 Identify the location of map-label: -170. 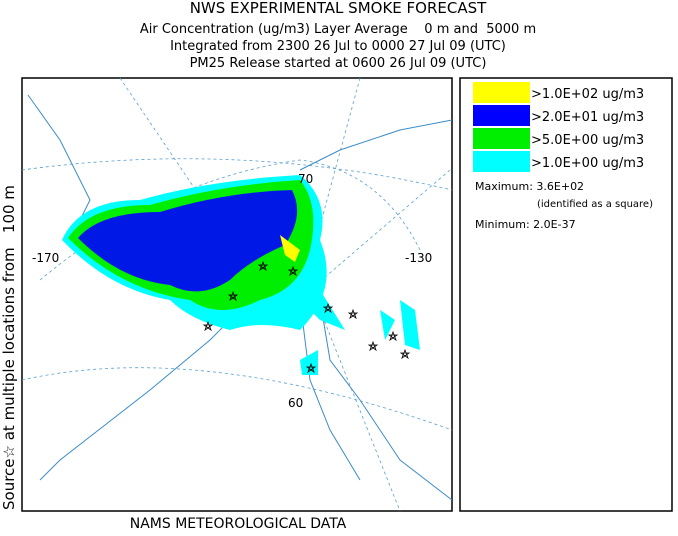
(45, 258).